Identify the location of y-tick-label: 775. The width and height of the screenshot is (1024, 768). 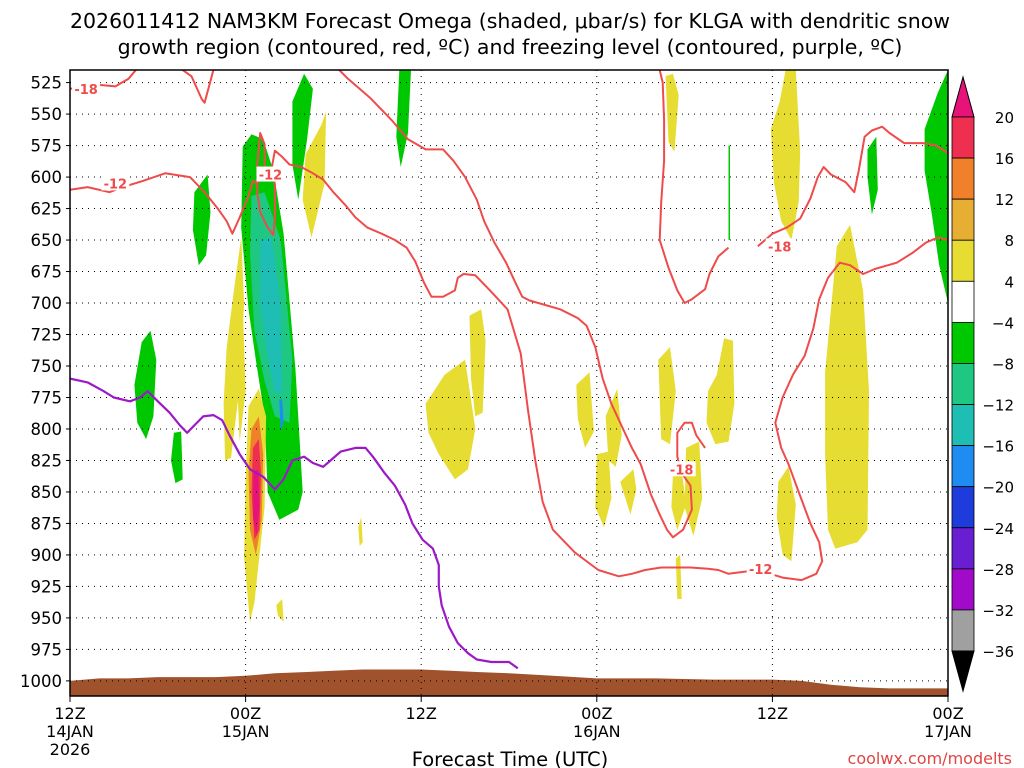
(47, 397).